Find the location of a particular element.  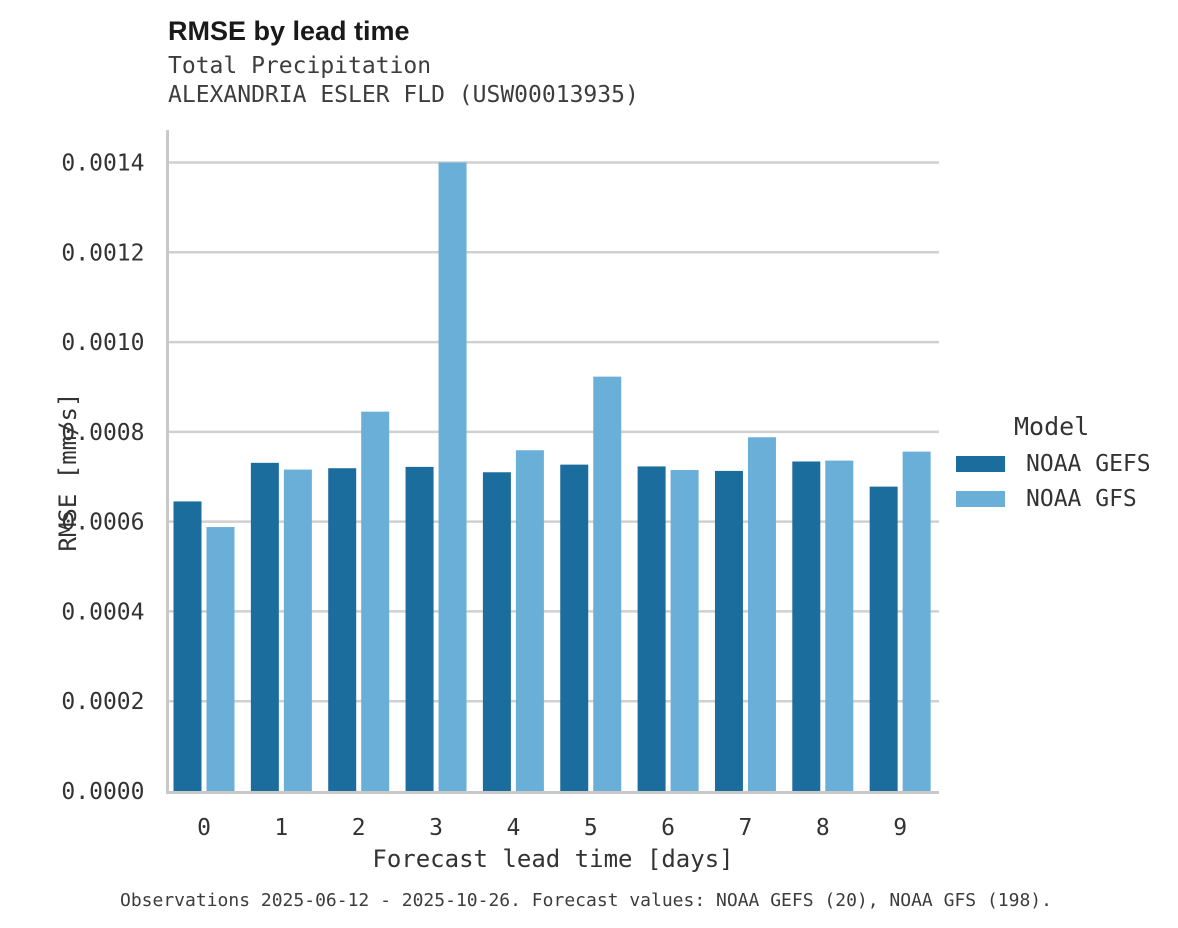

x-tick-label: 7 is located at coordinates (746, 828).